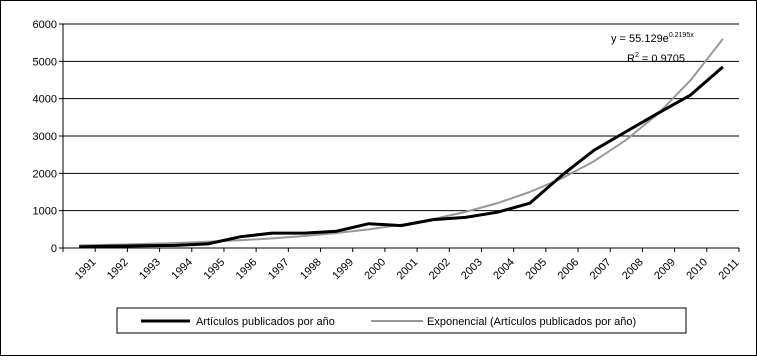  Describe the element at coordinates (45, 174) in the screenshot. I see `y-tick-label-2000: 2000` at that location.